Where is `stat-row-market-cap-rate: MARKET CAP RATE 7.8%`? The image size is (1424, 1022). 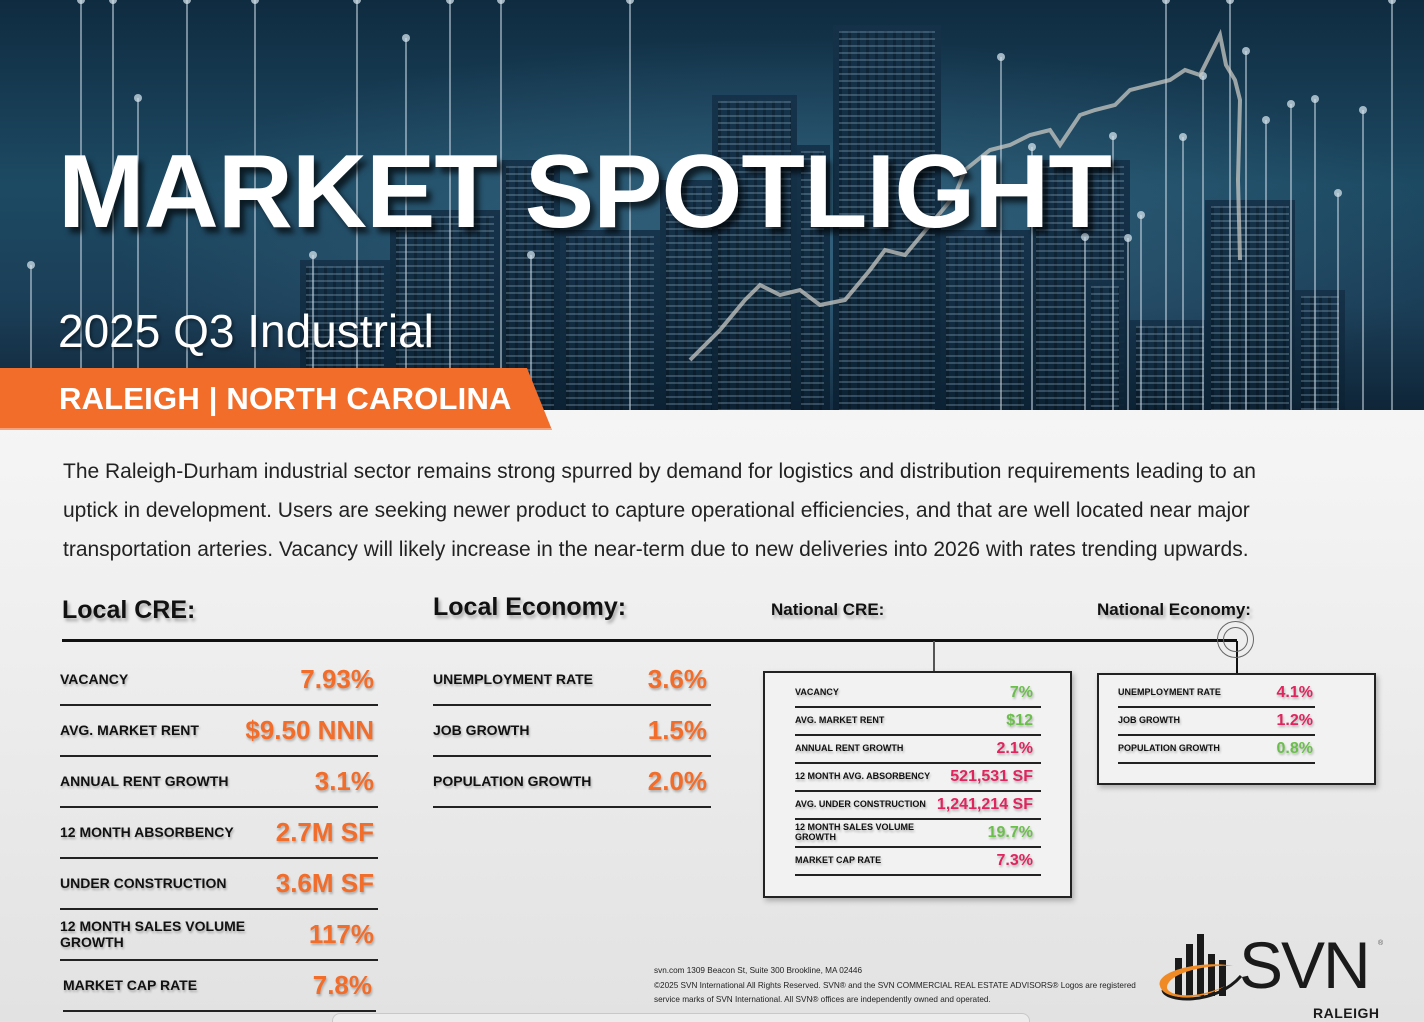
stat-row-market-cap-rate: MARKET CAP RATE 7.8% is located at coordinates (219, 986).